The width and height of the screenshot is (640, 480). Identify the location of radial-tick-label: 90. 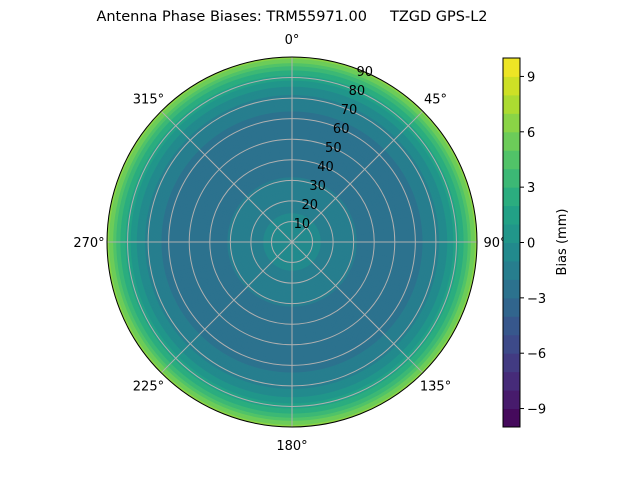
(365, 72).